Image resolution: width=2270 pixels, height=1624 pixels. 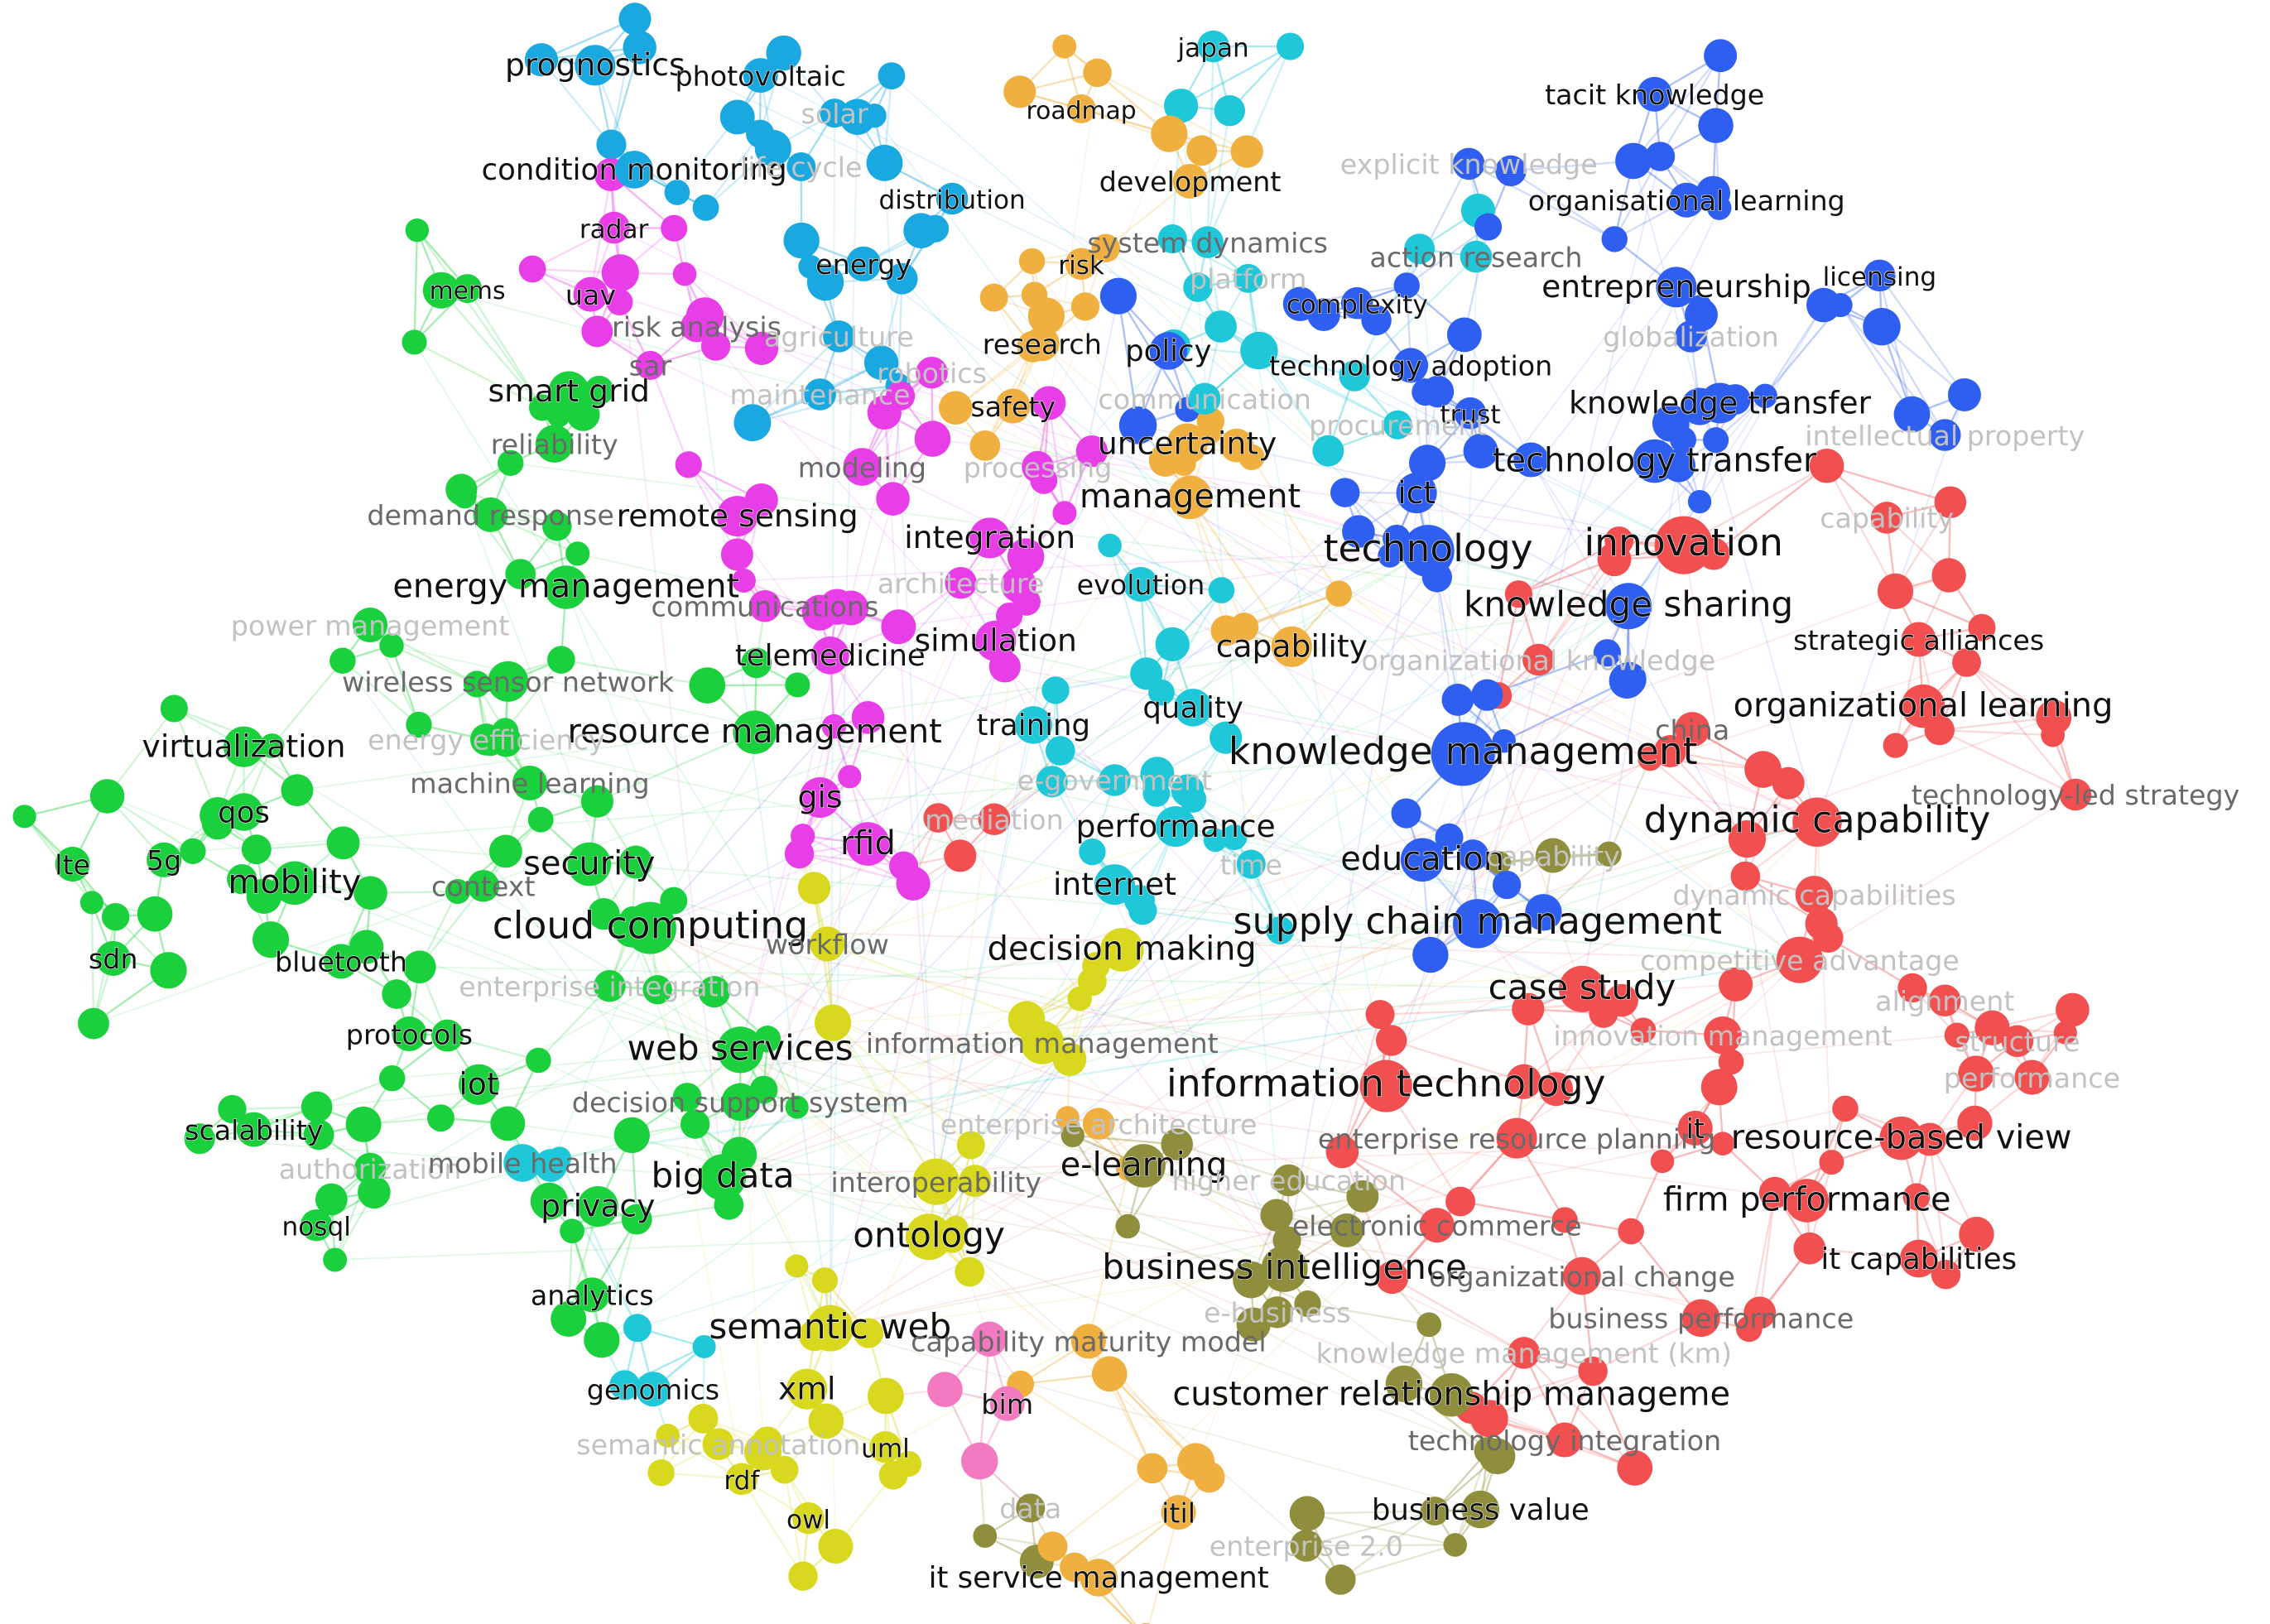 What do you see at coordinates (1692, 729) in the screenshot?
I see `keyword-node-china` at bounding box center [1692, 729].